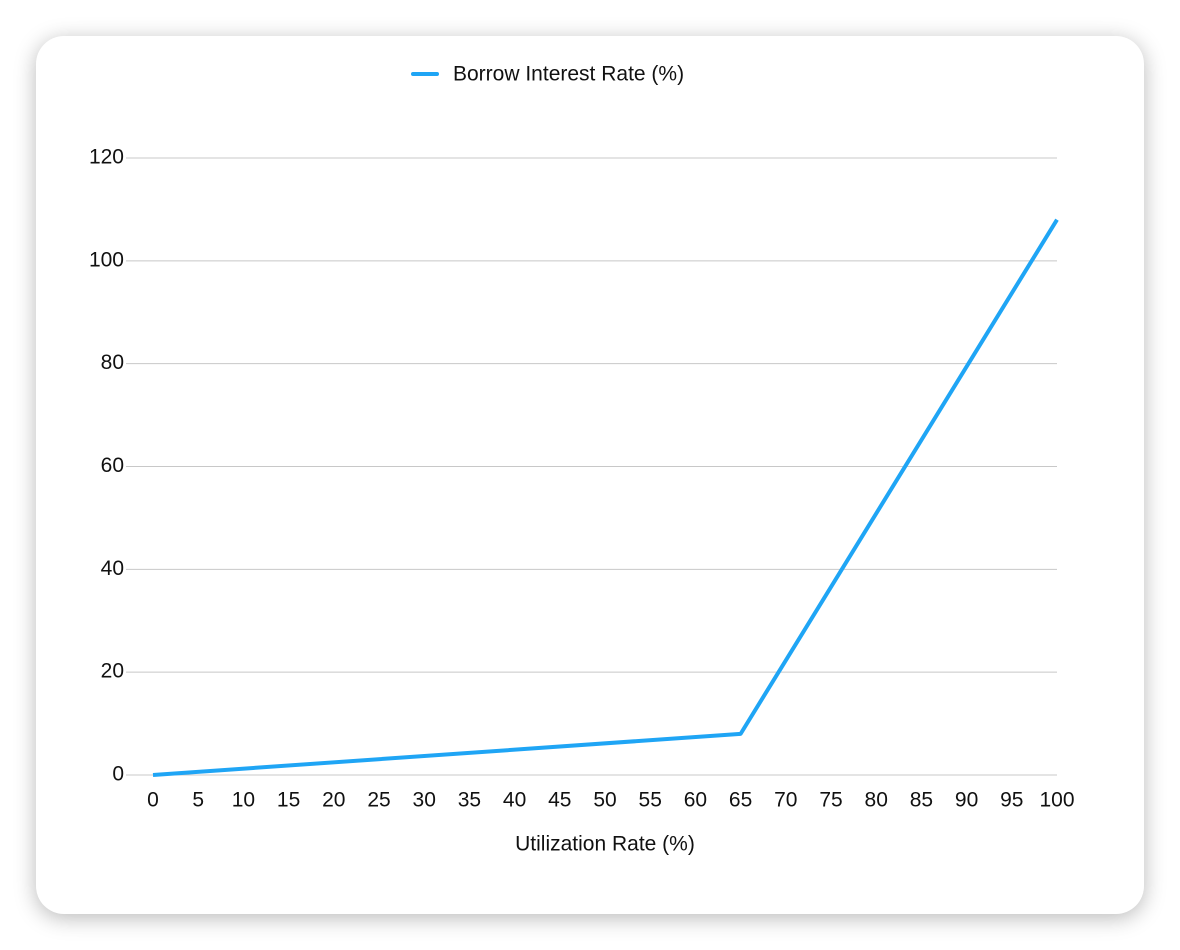 The image size is (1180, 950). Describe the element at coordinates (118, 774) in the screenshot. I see `y-tick-label: 0` at that location.